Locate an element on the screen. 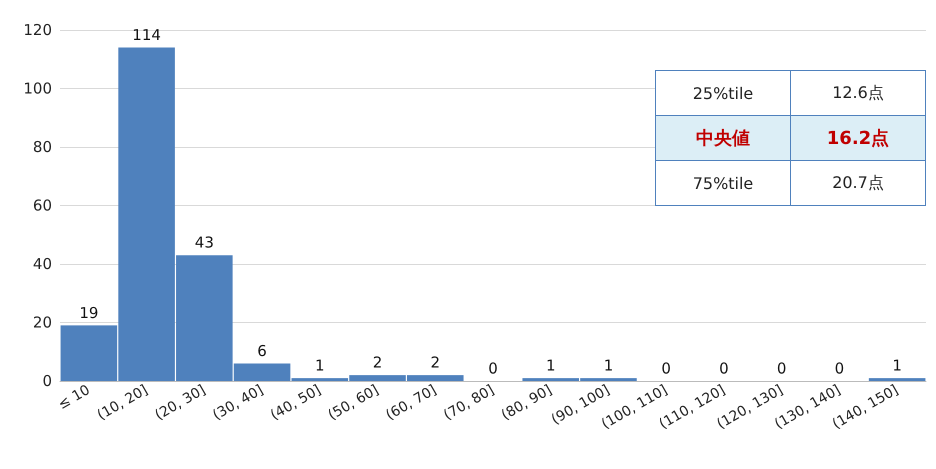 The width and height of the screenshot is (936, 469). annotation: 中央値 is located at coordinates (723, 138).